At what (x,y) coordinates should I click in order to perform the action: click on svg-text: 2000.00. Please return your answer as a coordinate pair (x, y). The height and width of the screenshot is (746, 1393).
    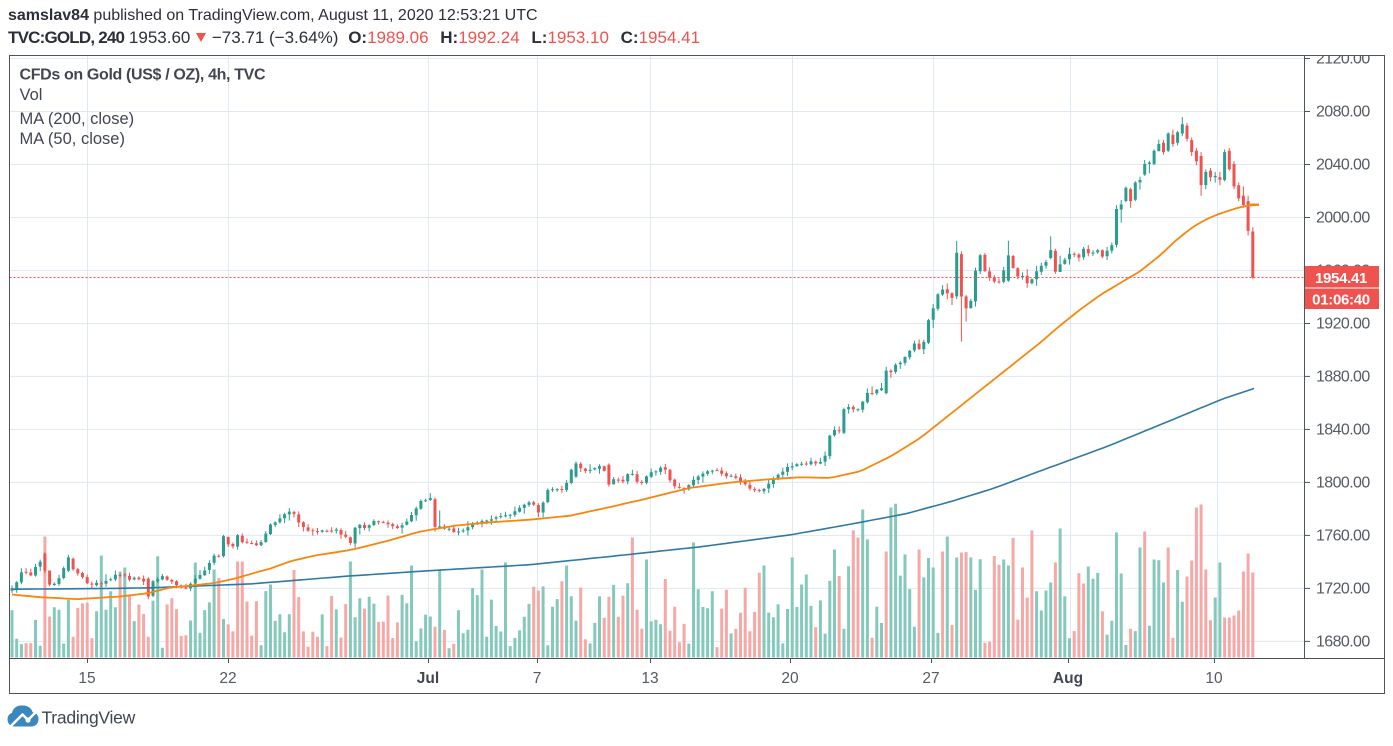
    Looking at the image, I should click on (1343, 218).